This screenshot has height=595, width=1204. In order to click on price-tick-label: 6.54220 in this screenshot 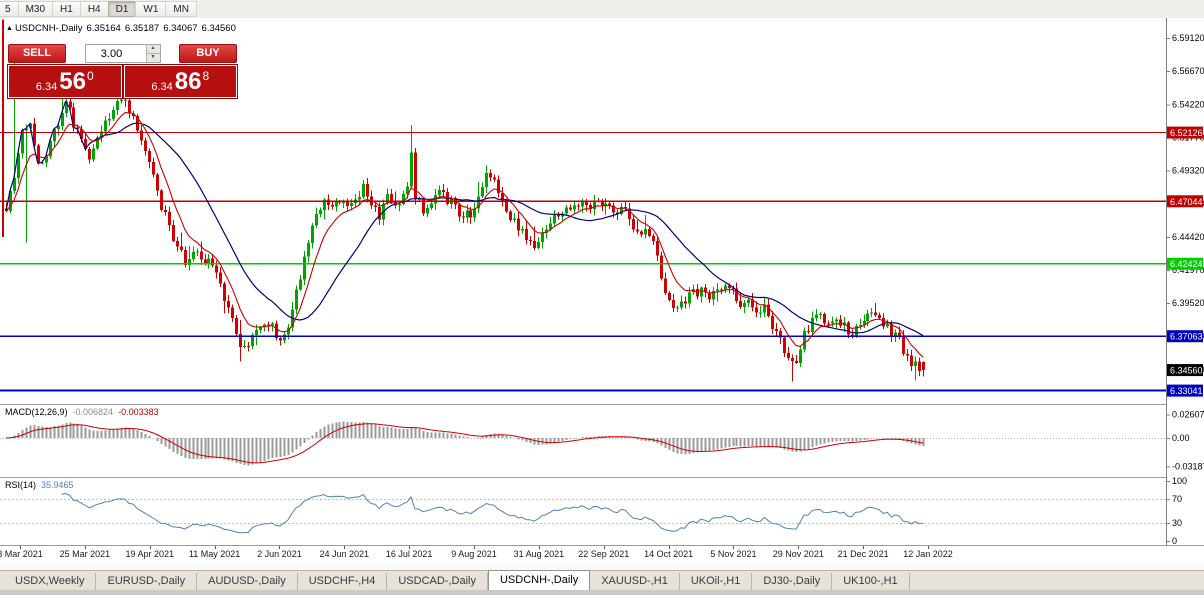, I will do `click(1188, 104)`.